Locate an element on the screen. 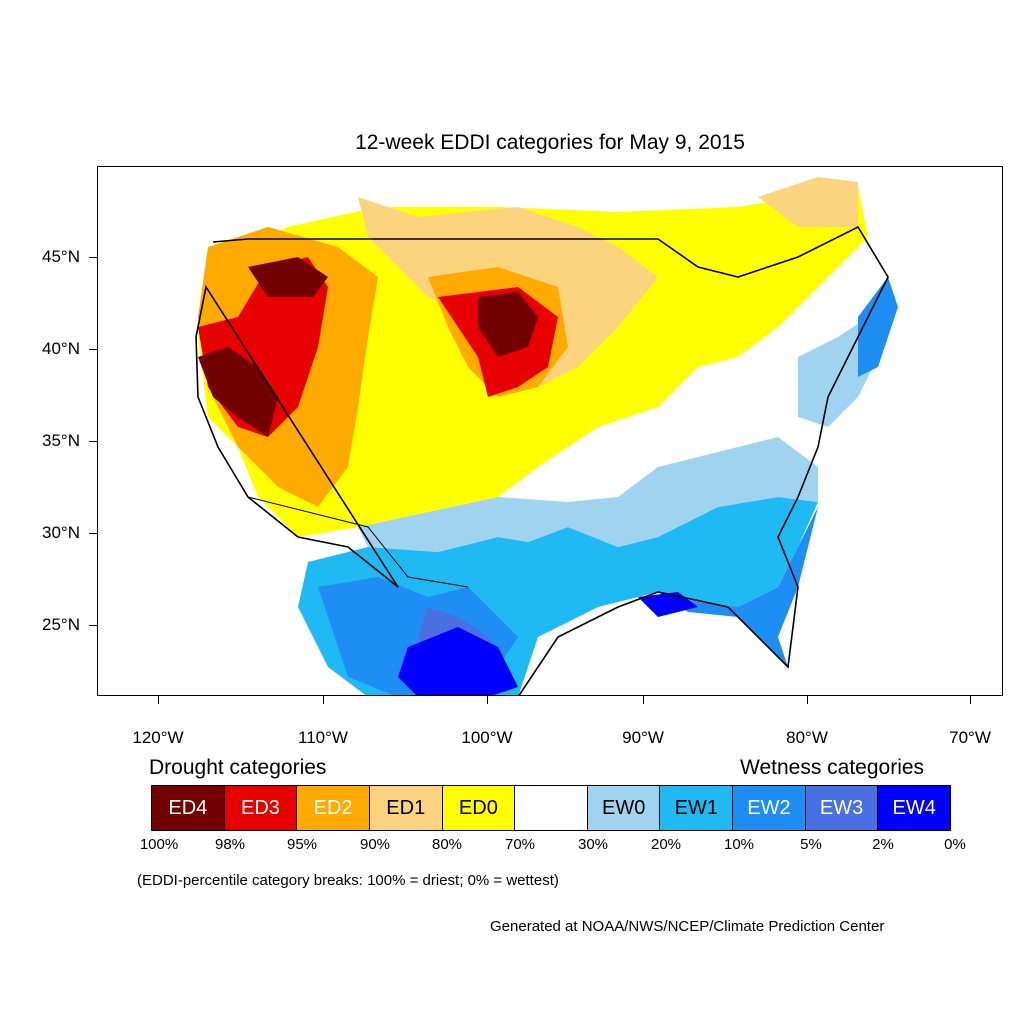  legend-swatch-ew4: EW4 is located at coordinates (914, 808).